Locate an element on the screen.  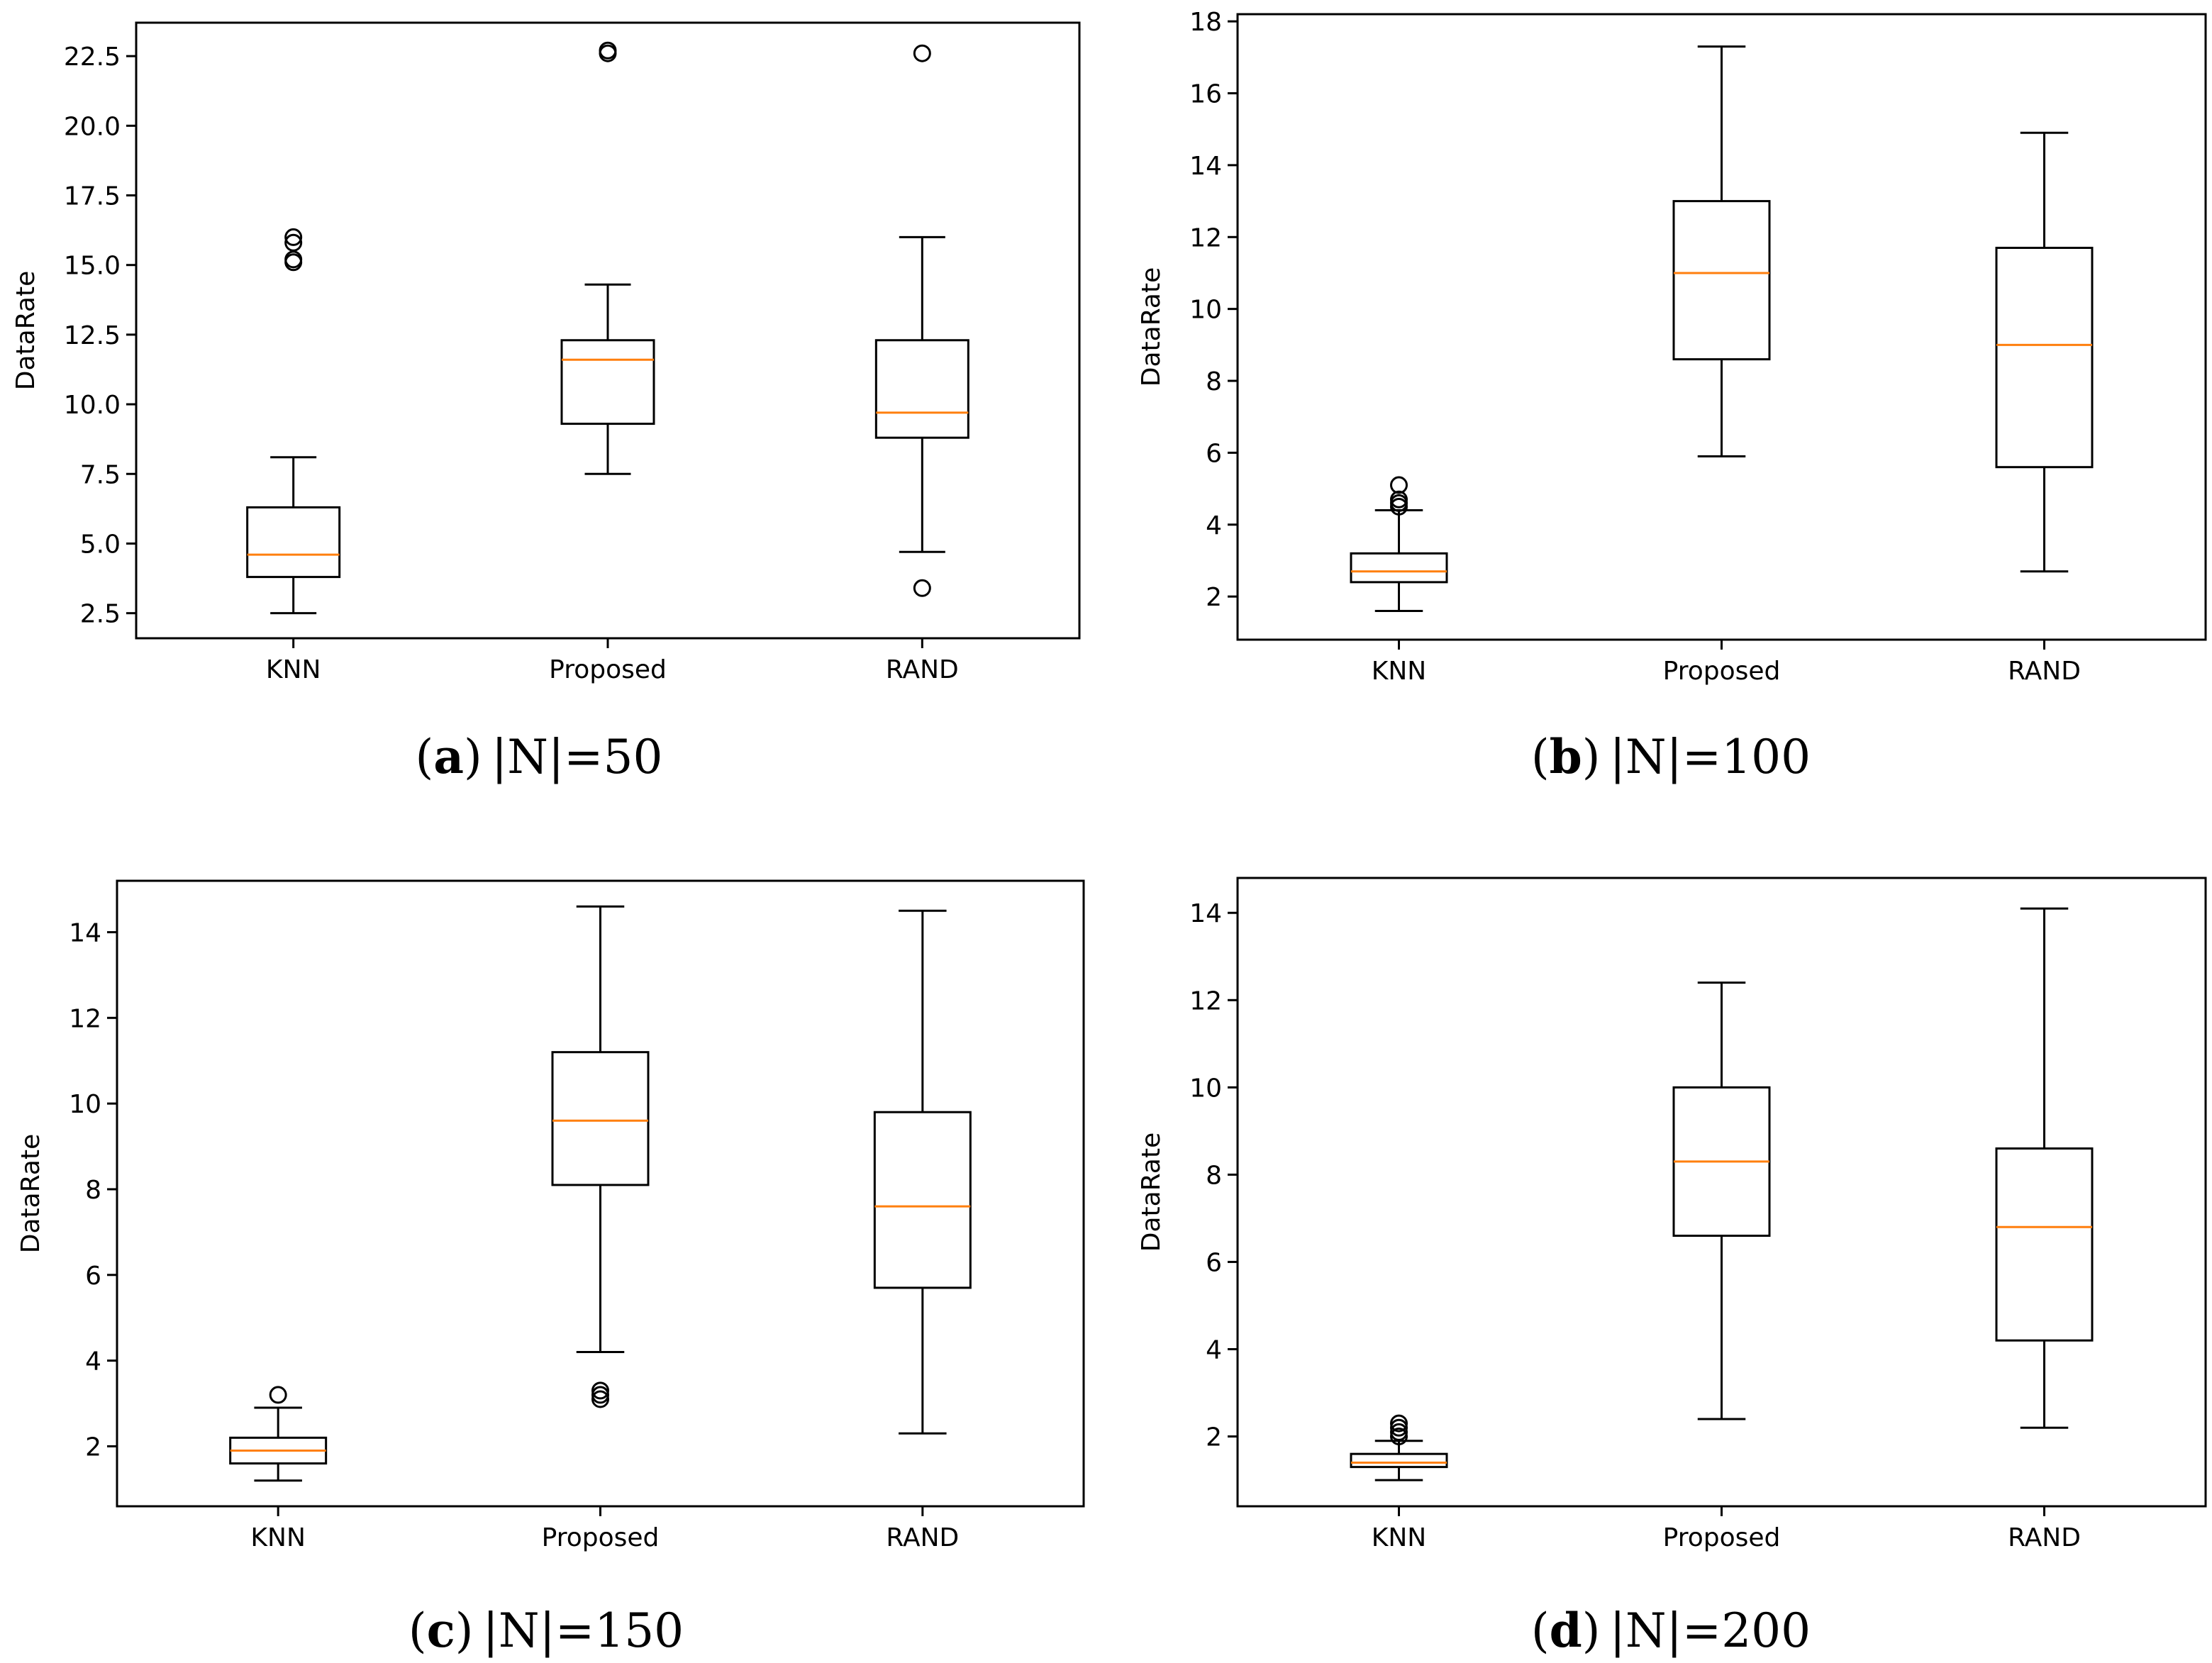
caption-d: (d) |N|=200 is located at coordinates (1671, 1631).